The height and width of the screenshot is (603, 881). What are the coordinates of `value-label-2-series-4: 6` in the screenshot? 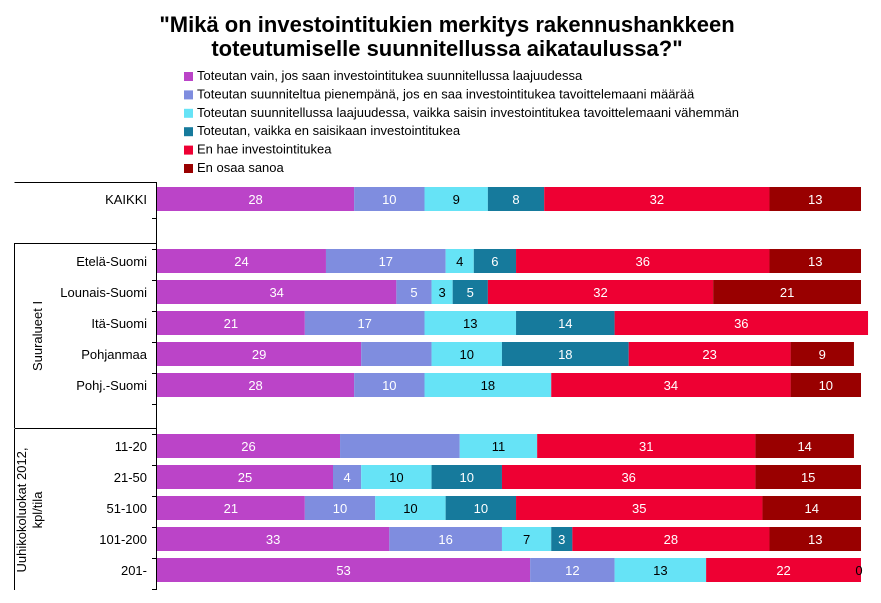 It's located at (494, 261).